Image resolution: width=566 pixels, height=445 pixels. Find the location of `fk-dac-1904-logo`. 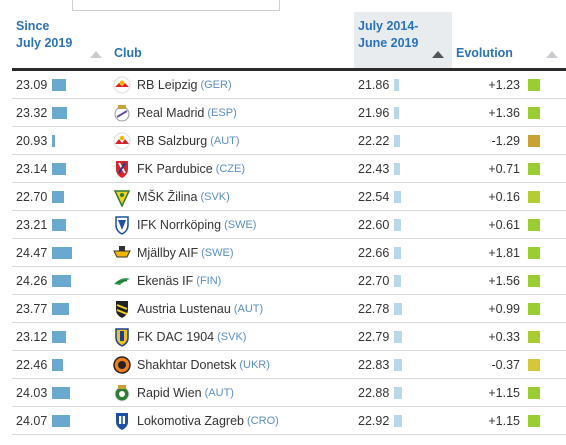

fk-dac-1904-logo is located at coordinates (122, 337).